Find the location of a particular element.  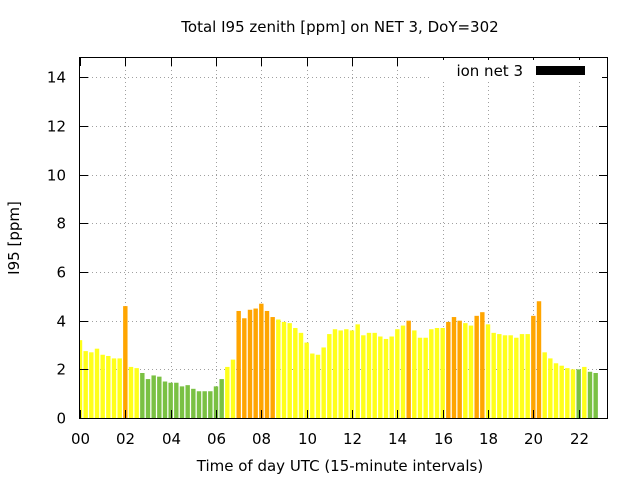

legend: ion net 3 is located at coordinates (517, 71).